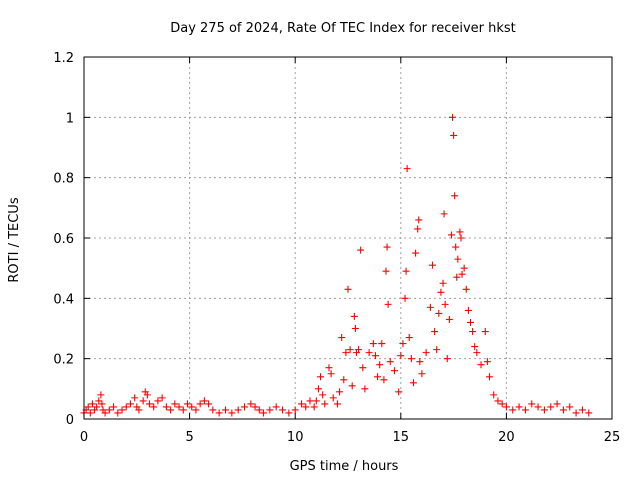 The height and width of the screenshot is (480, 640). Describe the element at coordinates (63, 179) in the screenshot. I see `y-tick-label: 0.8` at that location.